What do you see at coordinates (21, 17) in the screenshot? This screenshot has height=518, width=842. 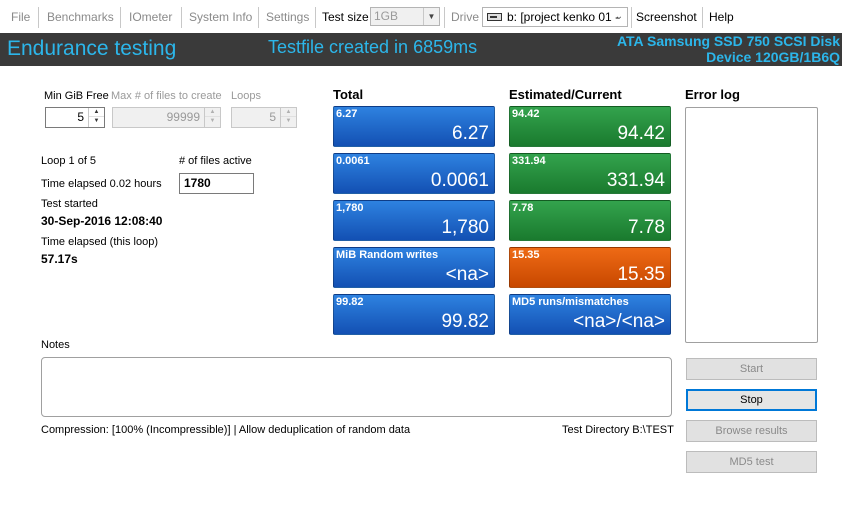 I see `menu-file: File` at bounding box center [21, 17].